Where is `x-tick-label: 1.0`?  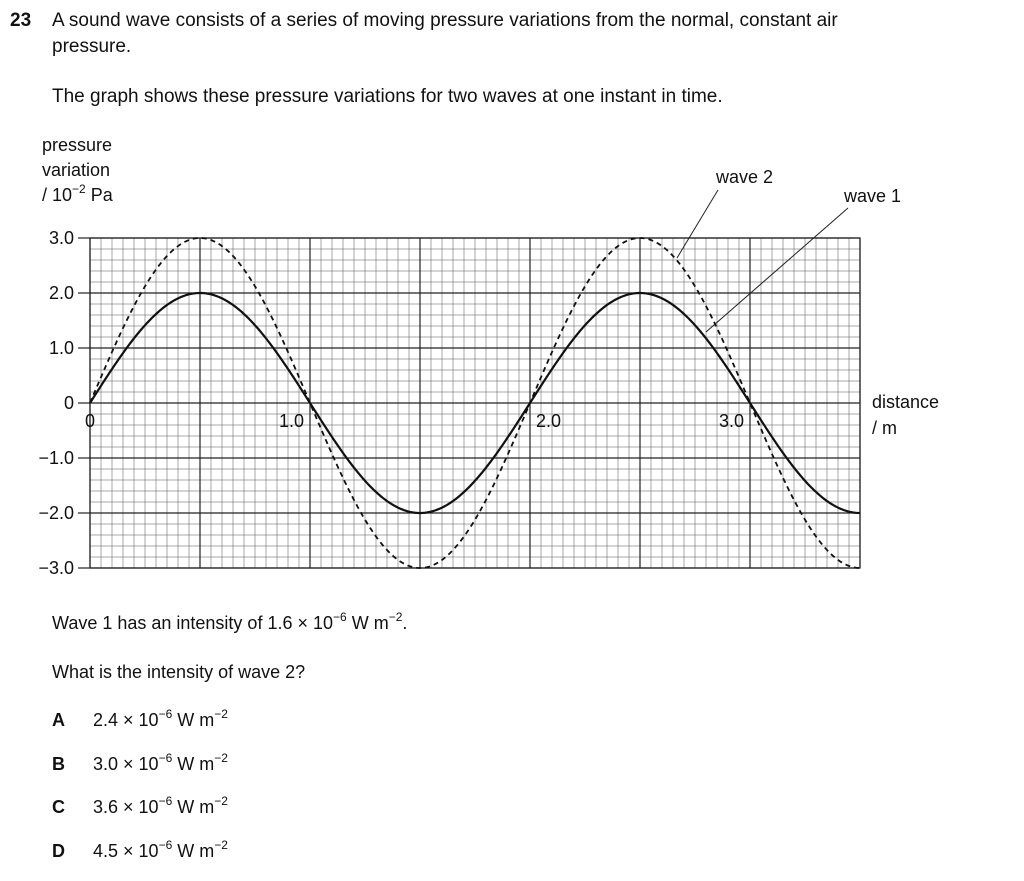
x-tick-label: 1.0 is located at coordinates (291, 421).